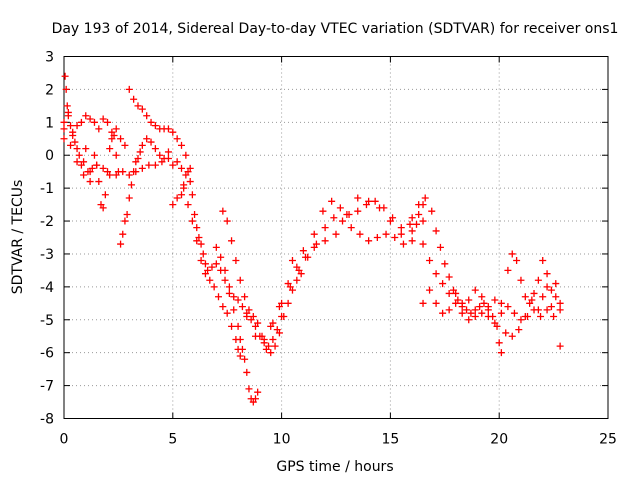 This screenshot has width=640, height=480. What do you see at coordinates (18, 237) in the screenshot?
I see `y-axis-label: SDTVAR / TECUs` at bounding box center [18, 237].